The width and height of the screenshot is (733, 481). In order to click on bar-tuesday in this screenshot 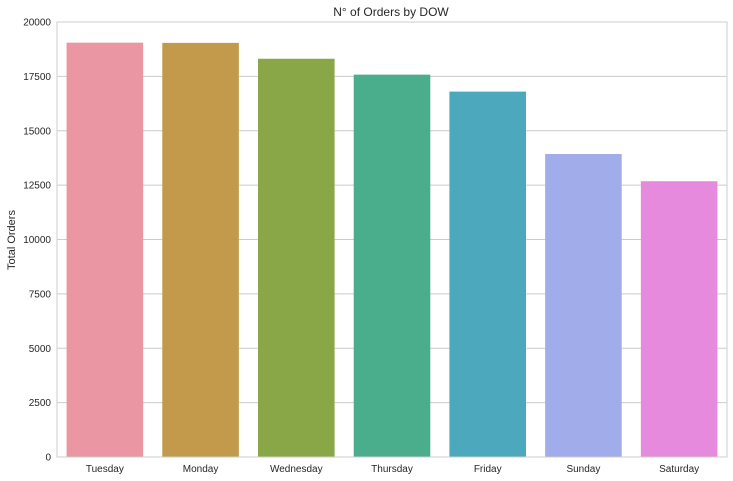, I will do `click(105, 249)`.